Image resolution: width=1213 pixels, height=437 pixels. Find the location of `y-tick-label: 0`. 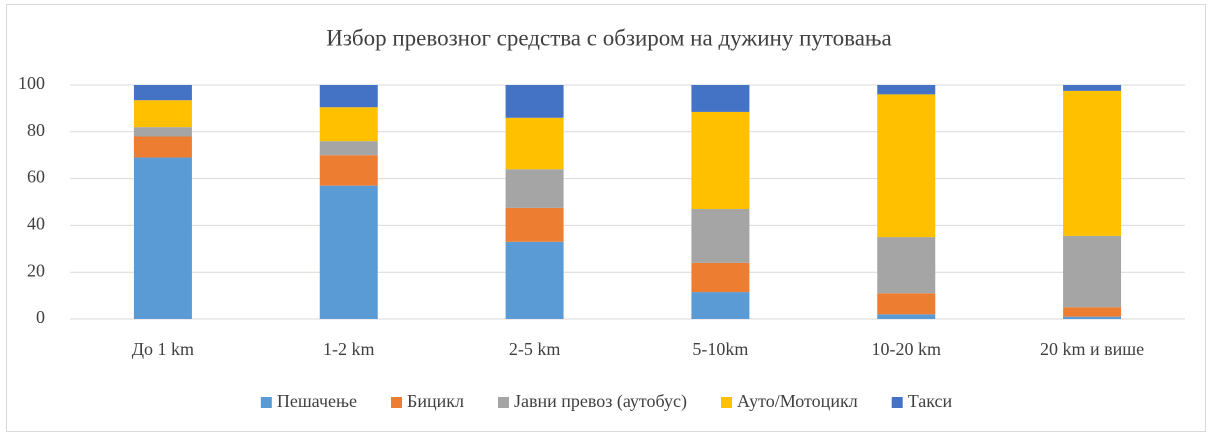

y-tick-label: 0 is located at coordinates (40, 317).